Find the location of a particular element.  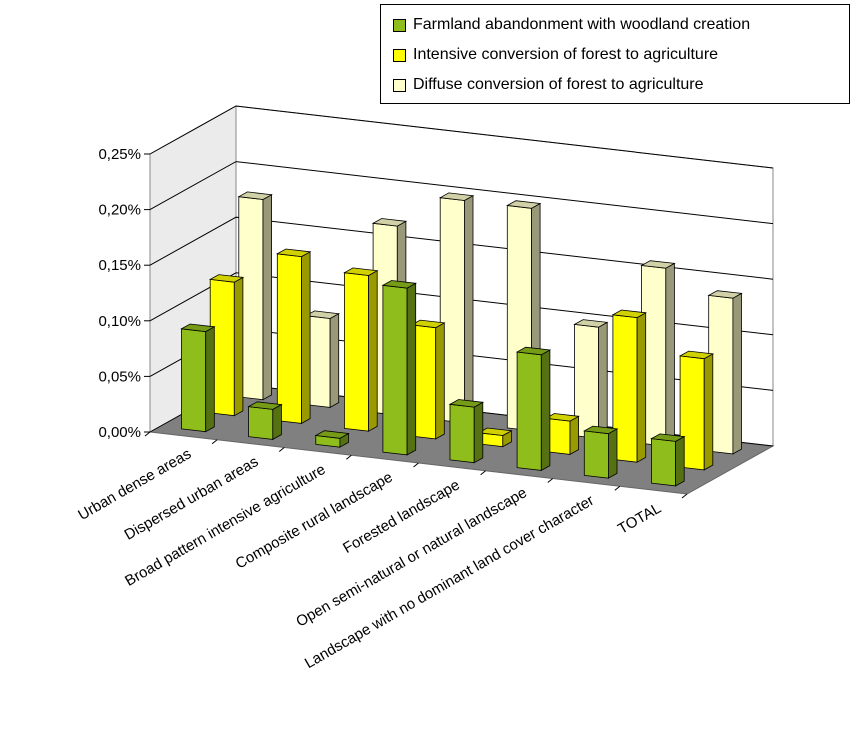

x-axis-label: TOTAL is located at coordinates (639, 519).